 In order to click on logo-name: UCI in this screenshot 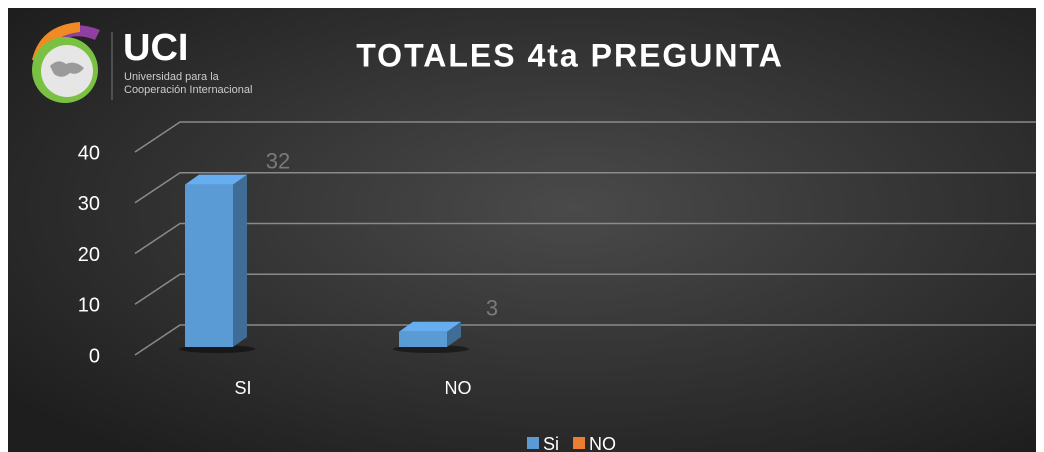, I will do `click(155, 48)`.